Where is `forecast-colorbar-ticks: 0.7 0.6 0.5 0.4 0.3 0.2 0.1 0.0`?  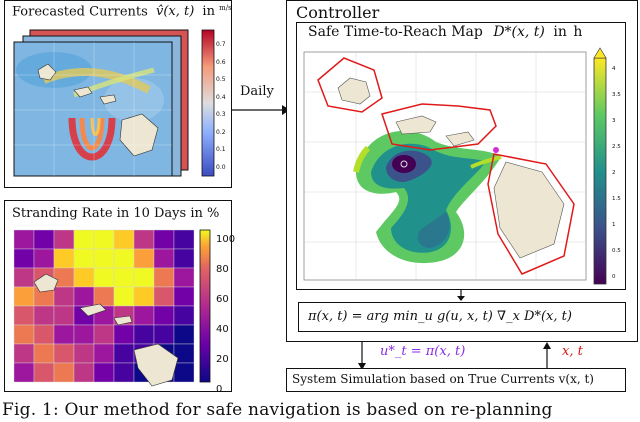 forecast-colorbar-ticks: 0.7 0.6 0.5 0.4 0.3 0.2 0.1 0.0 is located at coordinates (221, 106).